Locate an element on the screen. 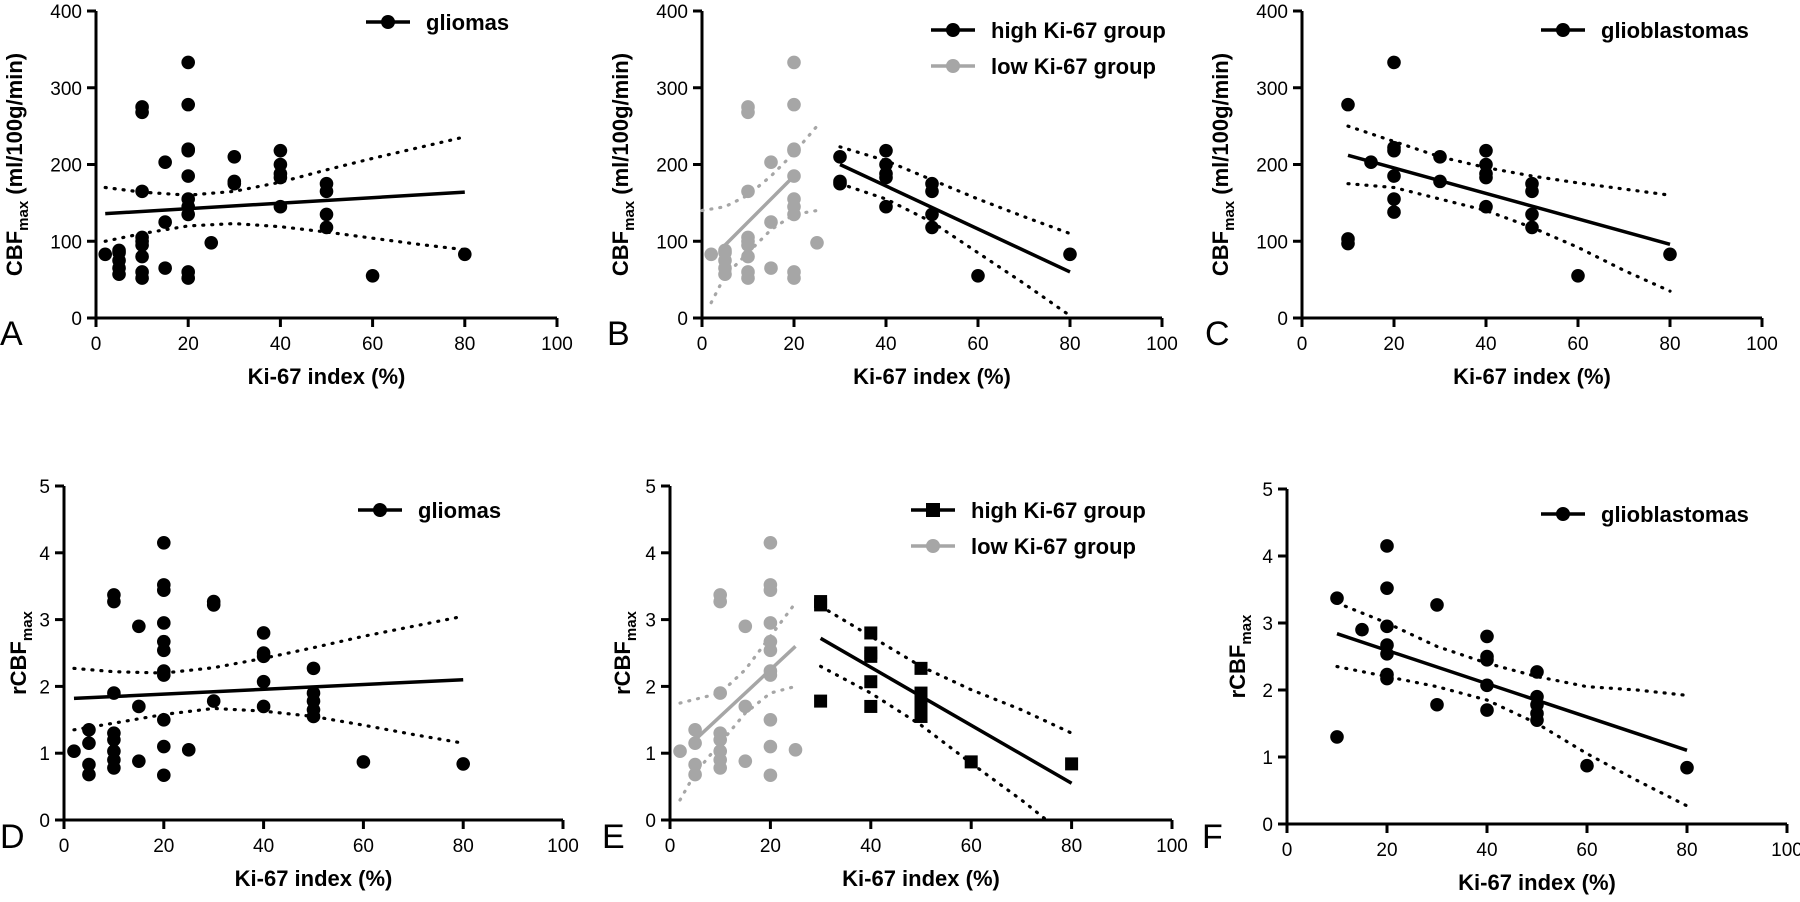  y-tick-label: 100 is located at coordinates (66, 242).